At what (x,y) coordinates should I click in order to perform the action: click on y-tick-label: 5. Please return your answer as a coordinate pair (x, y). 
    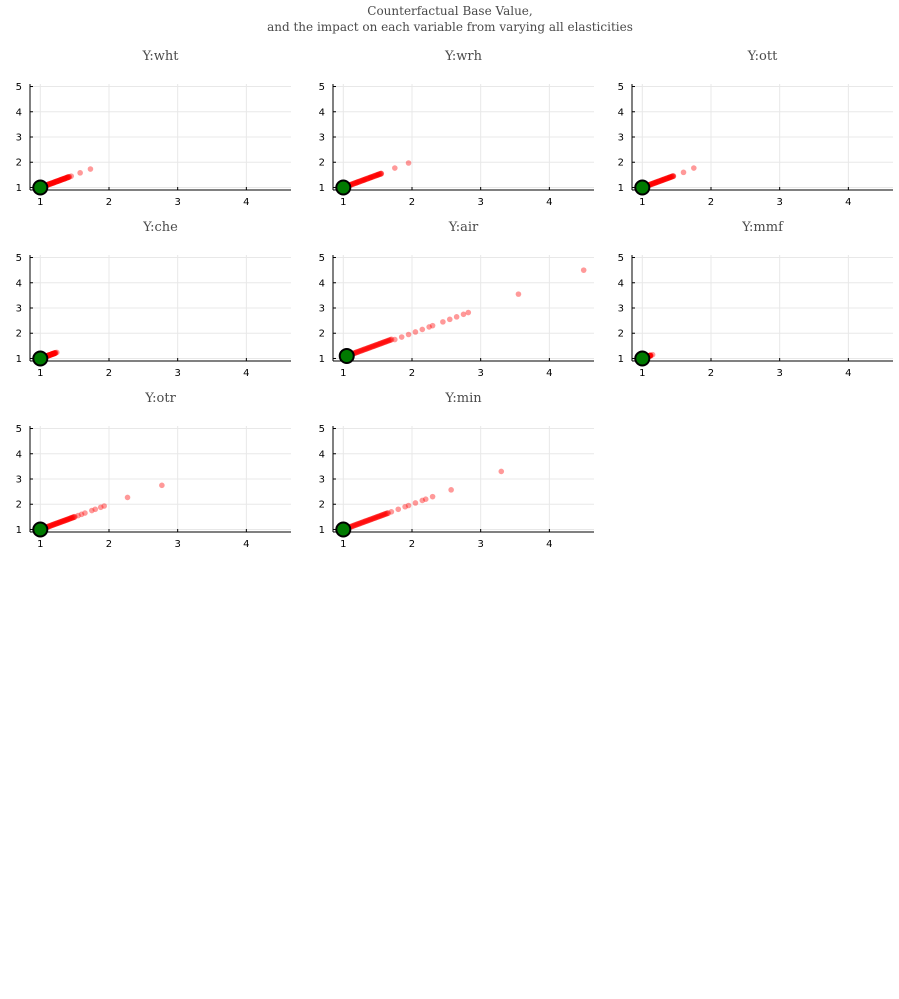
    Looking at the image, I should click on (621, 258).